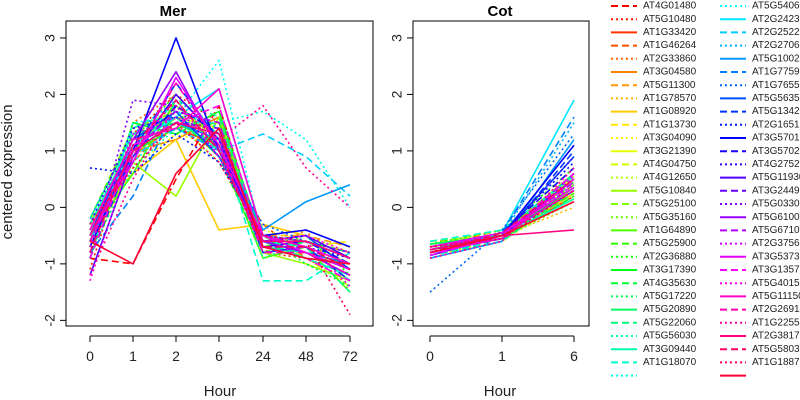 The height and width of the screenshot is (400, 800). Describe the element at coordinates (222, 349) in the screenshot. I see `mer-x-axis: 0 1 2 6 24 48 72` at that location.